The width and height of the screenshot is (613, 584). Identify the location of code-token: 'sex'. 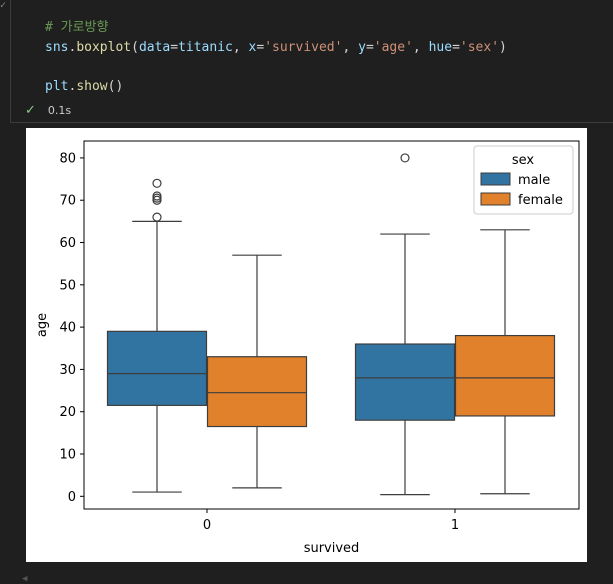
(479, 47).